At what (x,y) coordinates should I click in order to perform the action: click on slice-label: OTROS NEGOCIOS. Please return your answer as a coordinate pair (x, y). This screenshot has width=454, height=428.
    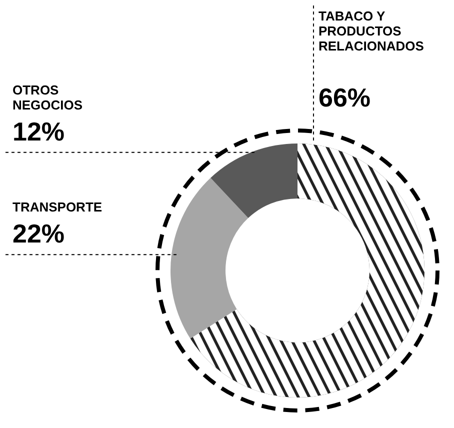
    Looking at the image, I should click on (47, 97).